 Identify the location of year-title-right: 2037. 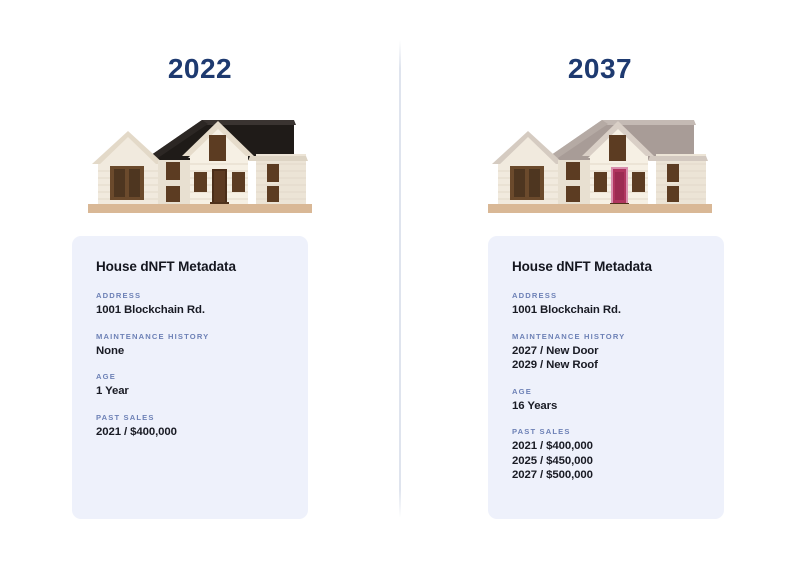
(600, 68).